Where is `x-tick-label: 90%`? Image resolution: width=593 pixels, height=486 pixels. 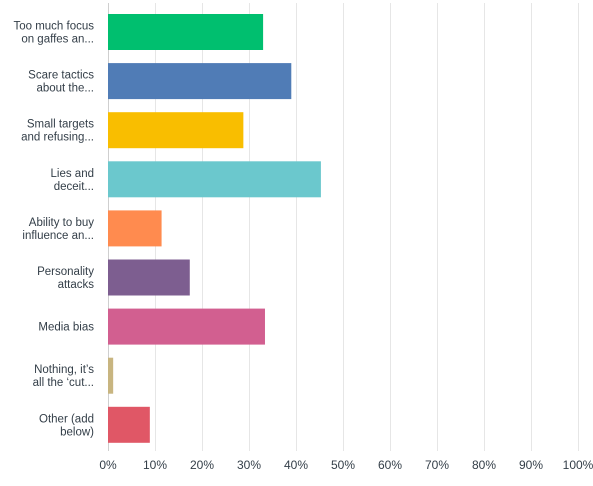 x-tick-label: 90% is located at coordinates (531, 465).